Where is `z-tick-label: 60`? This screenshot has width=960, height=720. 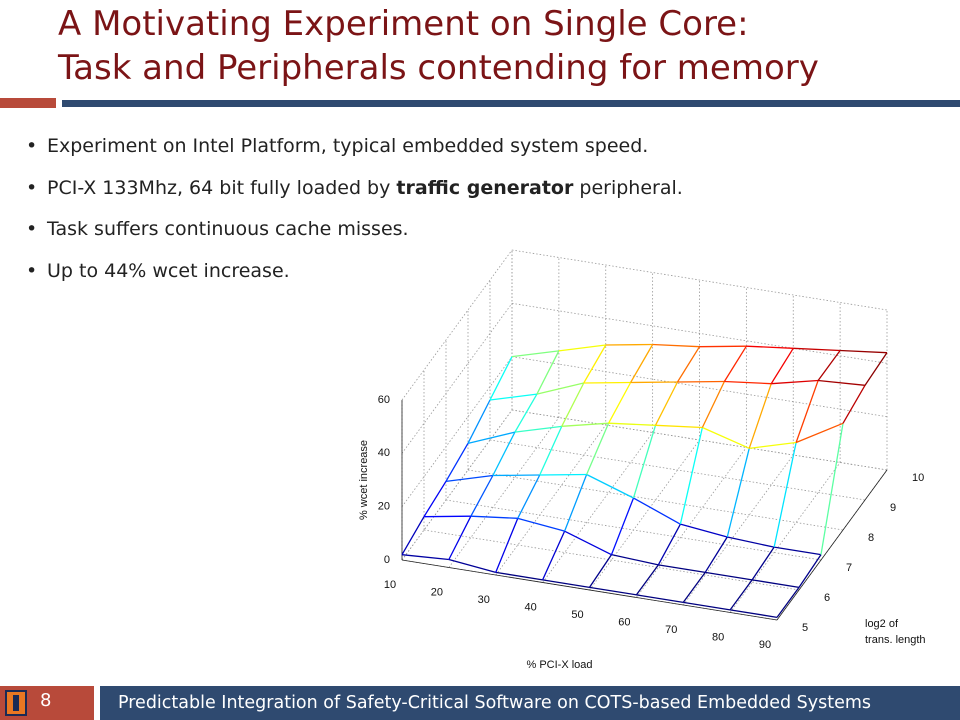 z-tick-label: 60 is located at coordinates (384, 400).